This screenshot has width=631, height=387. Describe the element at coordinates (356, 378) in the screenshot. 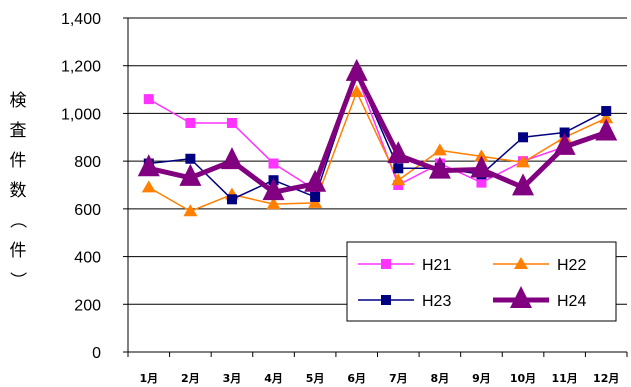

I see `x-tick-label: 6月` at that location.